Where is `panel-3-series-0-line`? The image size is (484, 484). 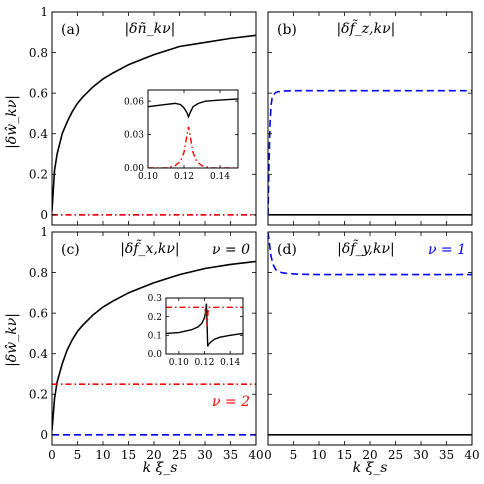 panel-3-series-0-line is located at coordinates (154, 345).